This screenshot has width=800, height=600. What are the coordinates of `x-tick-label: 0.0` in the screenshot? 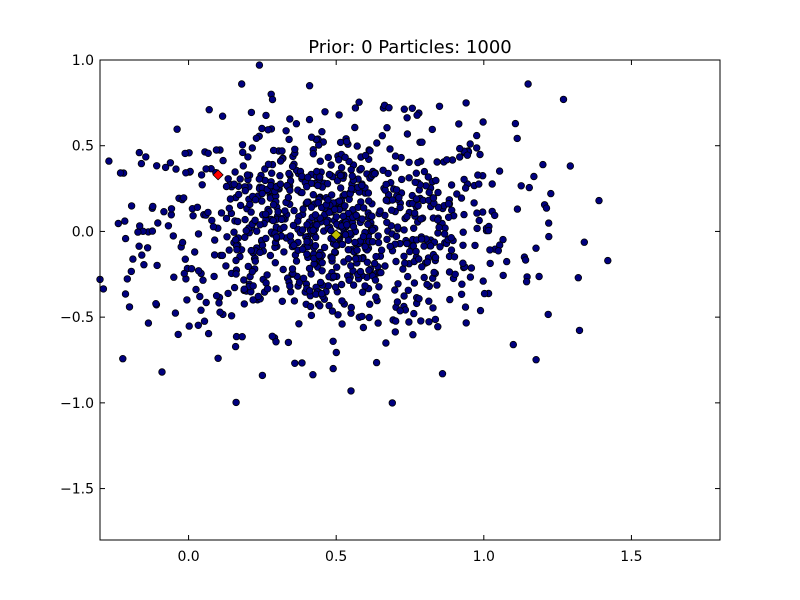 It's located at (188, 557).